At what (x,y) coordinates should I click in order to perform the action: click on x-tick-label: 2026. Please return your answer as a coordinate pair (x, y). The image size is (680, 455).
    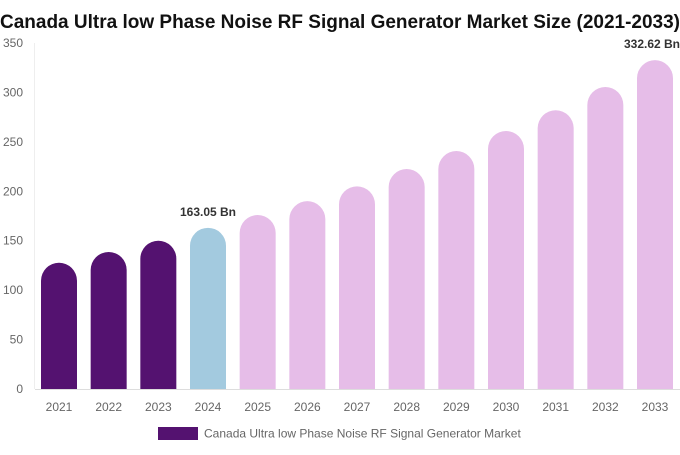
    Looking at the image, I should click on (307, 407).